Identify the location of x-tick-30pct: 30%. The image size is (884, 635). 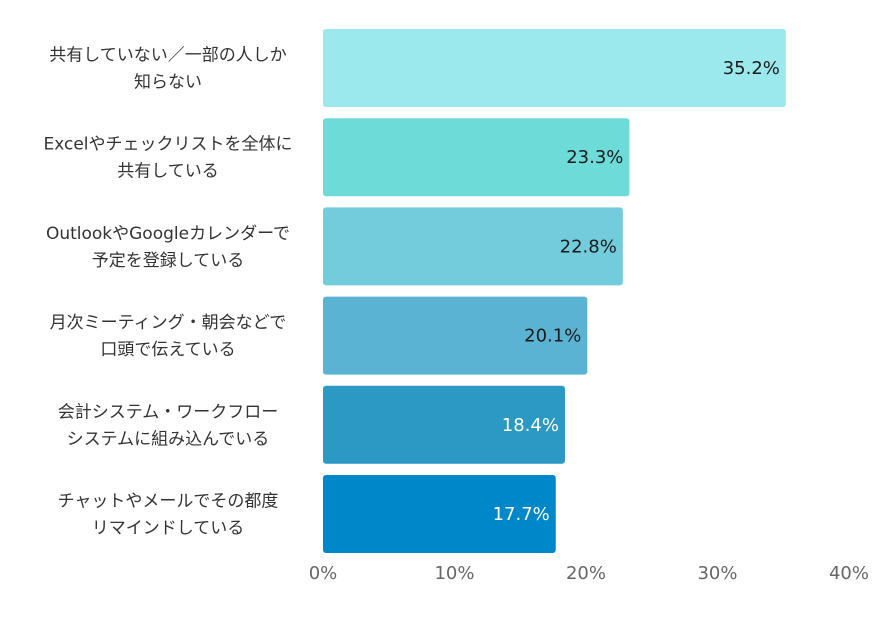
(717, 573).